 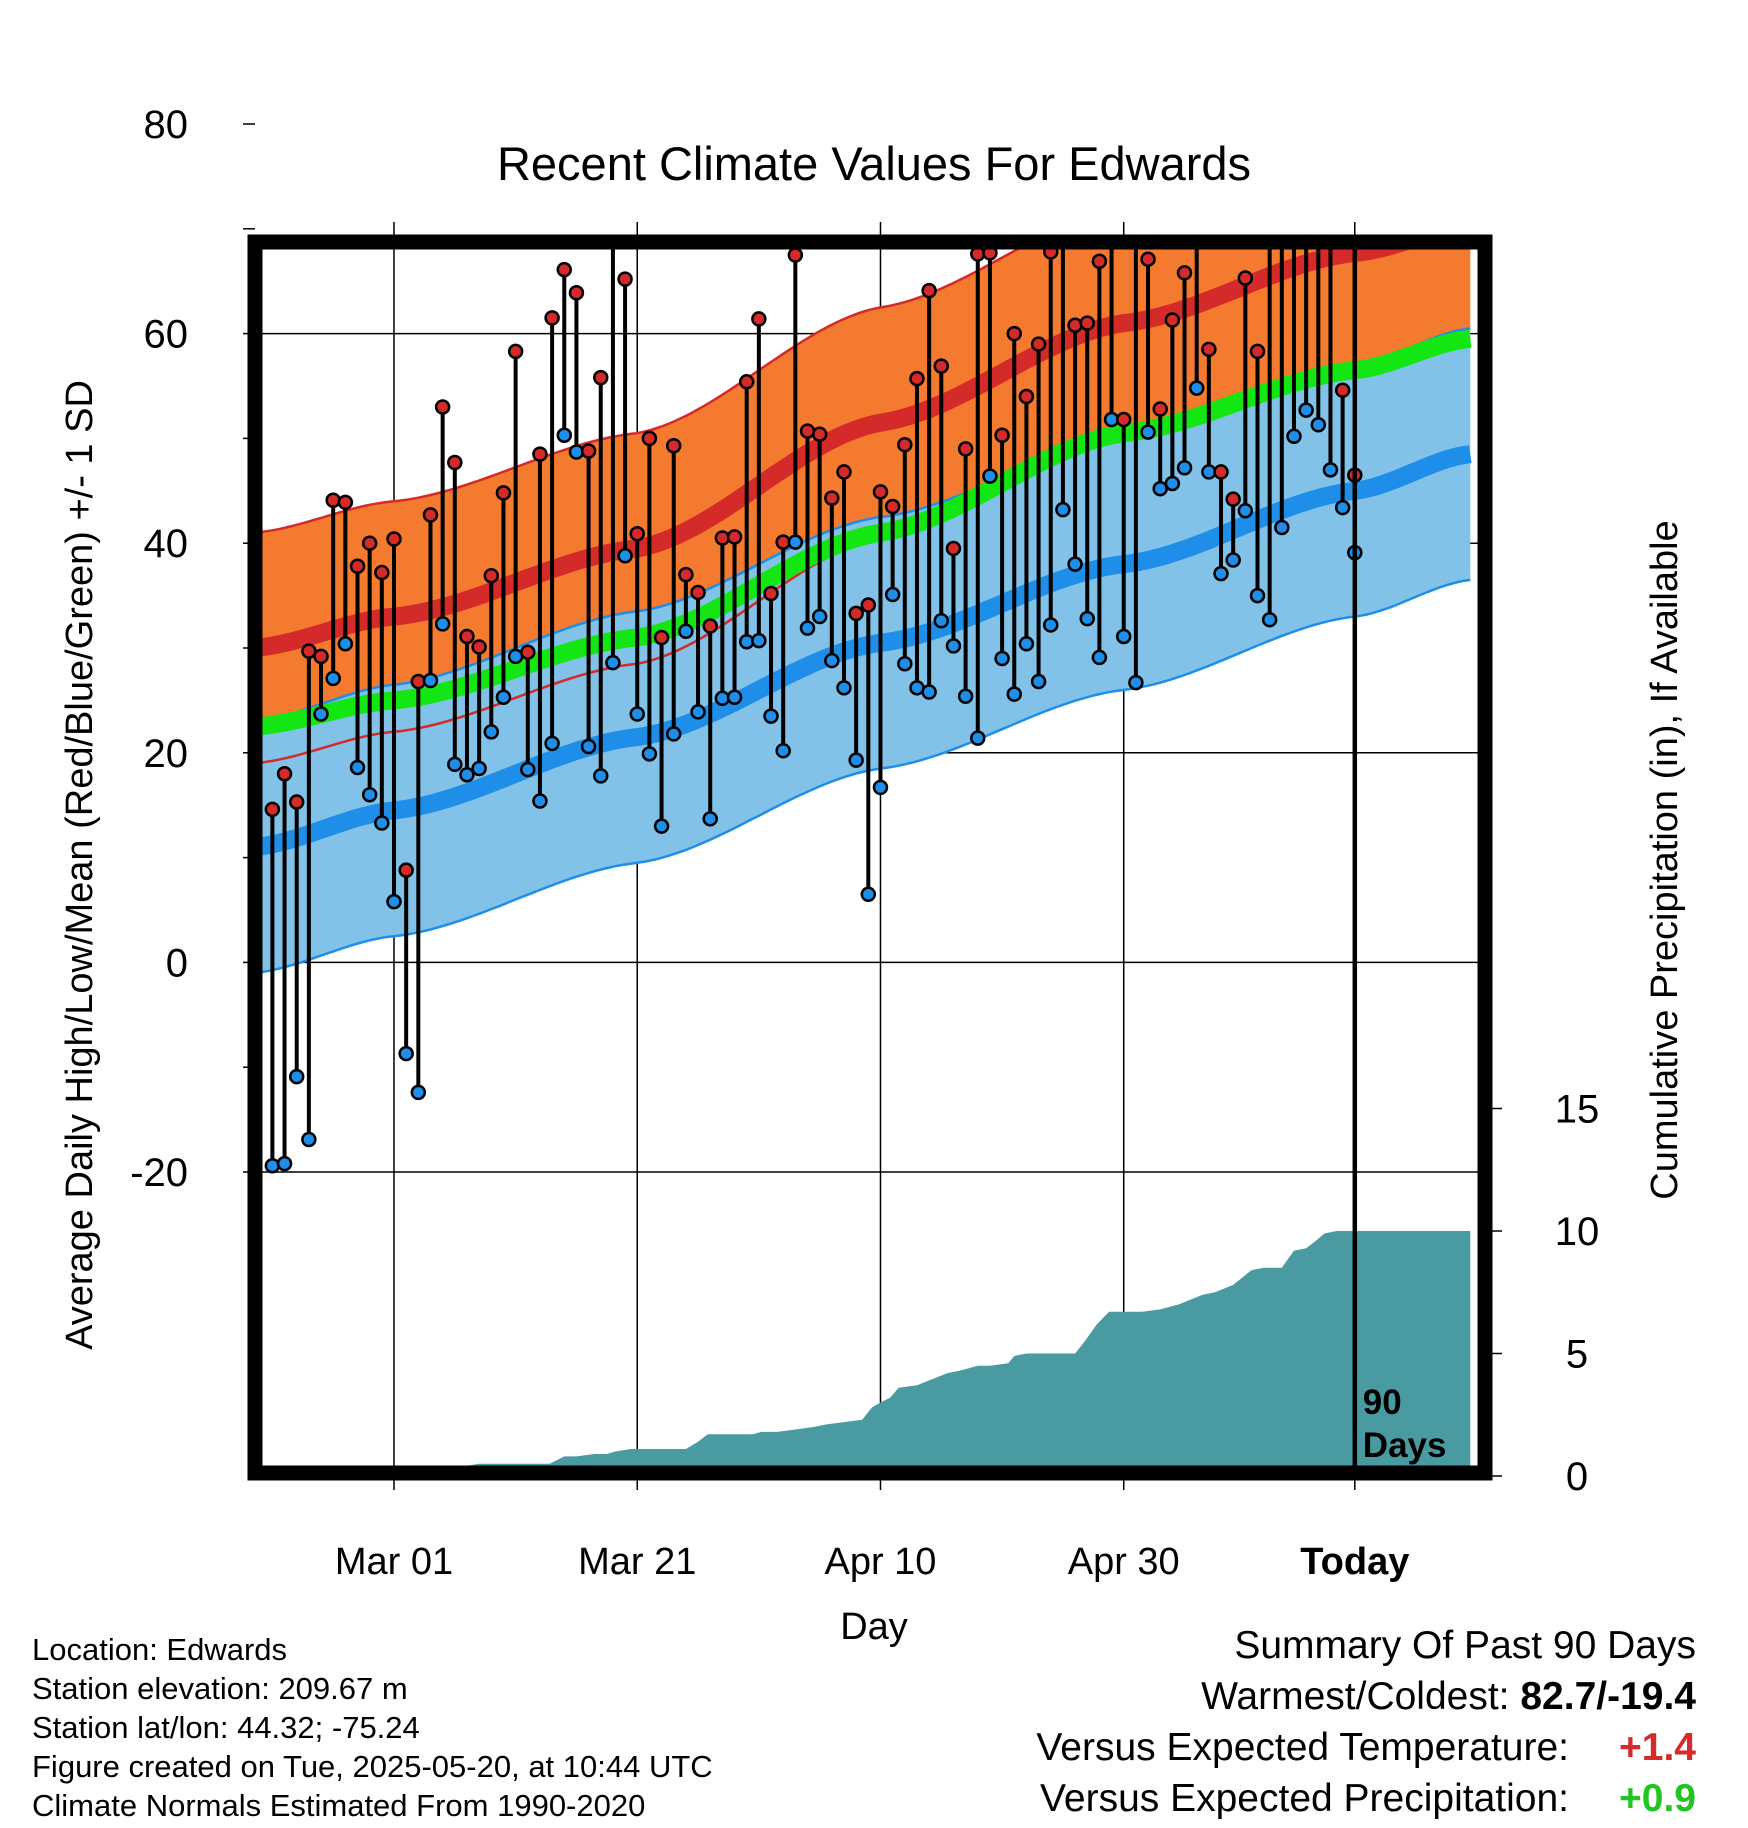 I want to click on days-label-number: 90, so click(x=1382, y=1402).